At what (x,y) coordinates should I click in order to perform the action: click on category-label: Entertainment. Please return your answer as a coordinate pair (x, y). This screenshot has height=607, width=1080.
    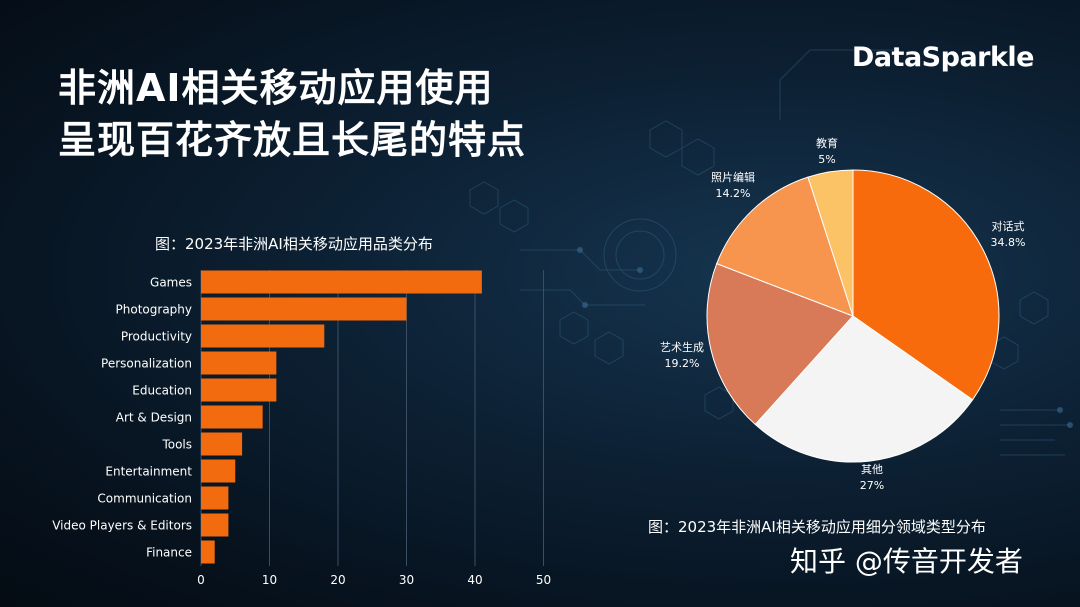
    Looking at the image, I should click on (148, 472).